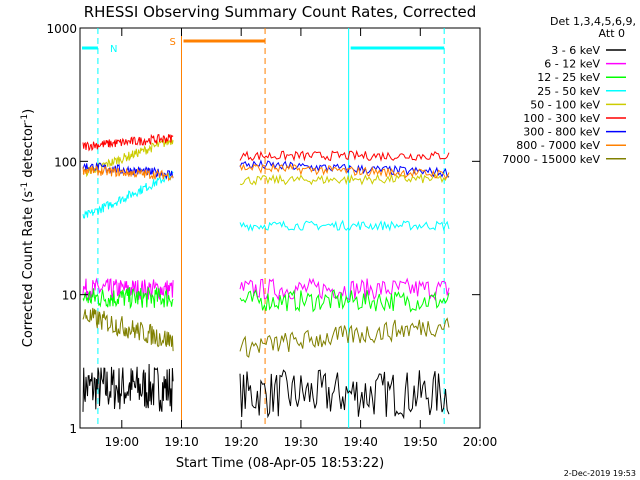  What do you see at coordinates (575, 50) in the screenshot?
I see `legend-label-0: 3 - 6 keV` at bounding box center [575, 50].